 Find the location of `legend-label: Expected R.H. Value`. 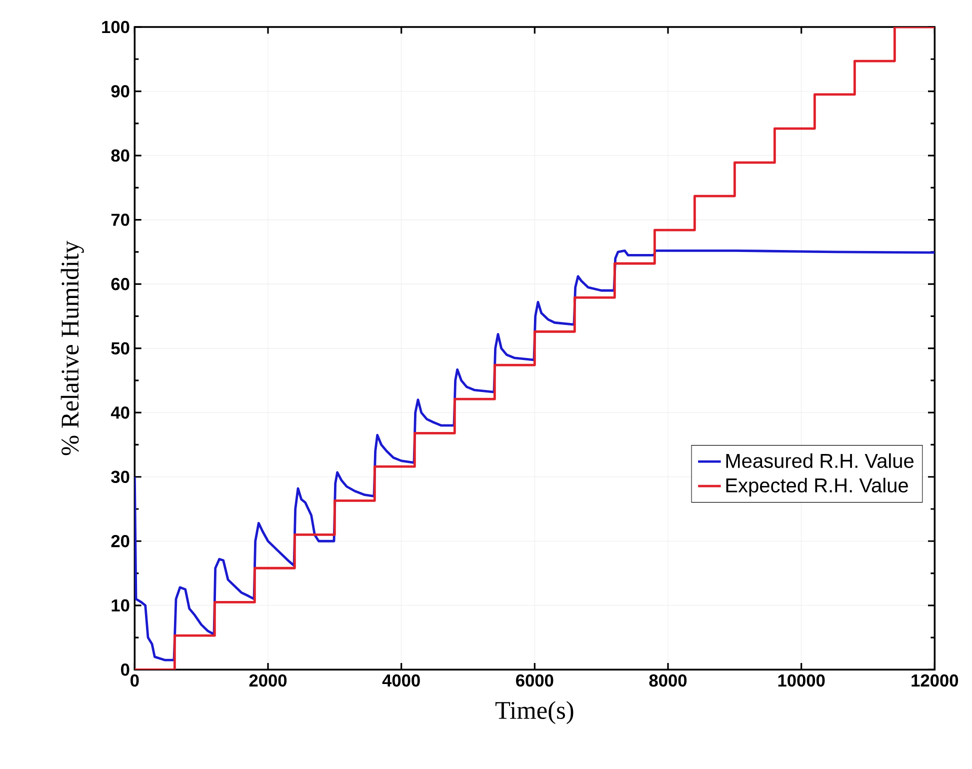

legend-label: Expected R.H. Value is located at coordinates (817, 487).